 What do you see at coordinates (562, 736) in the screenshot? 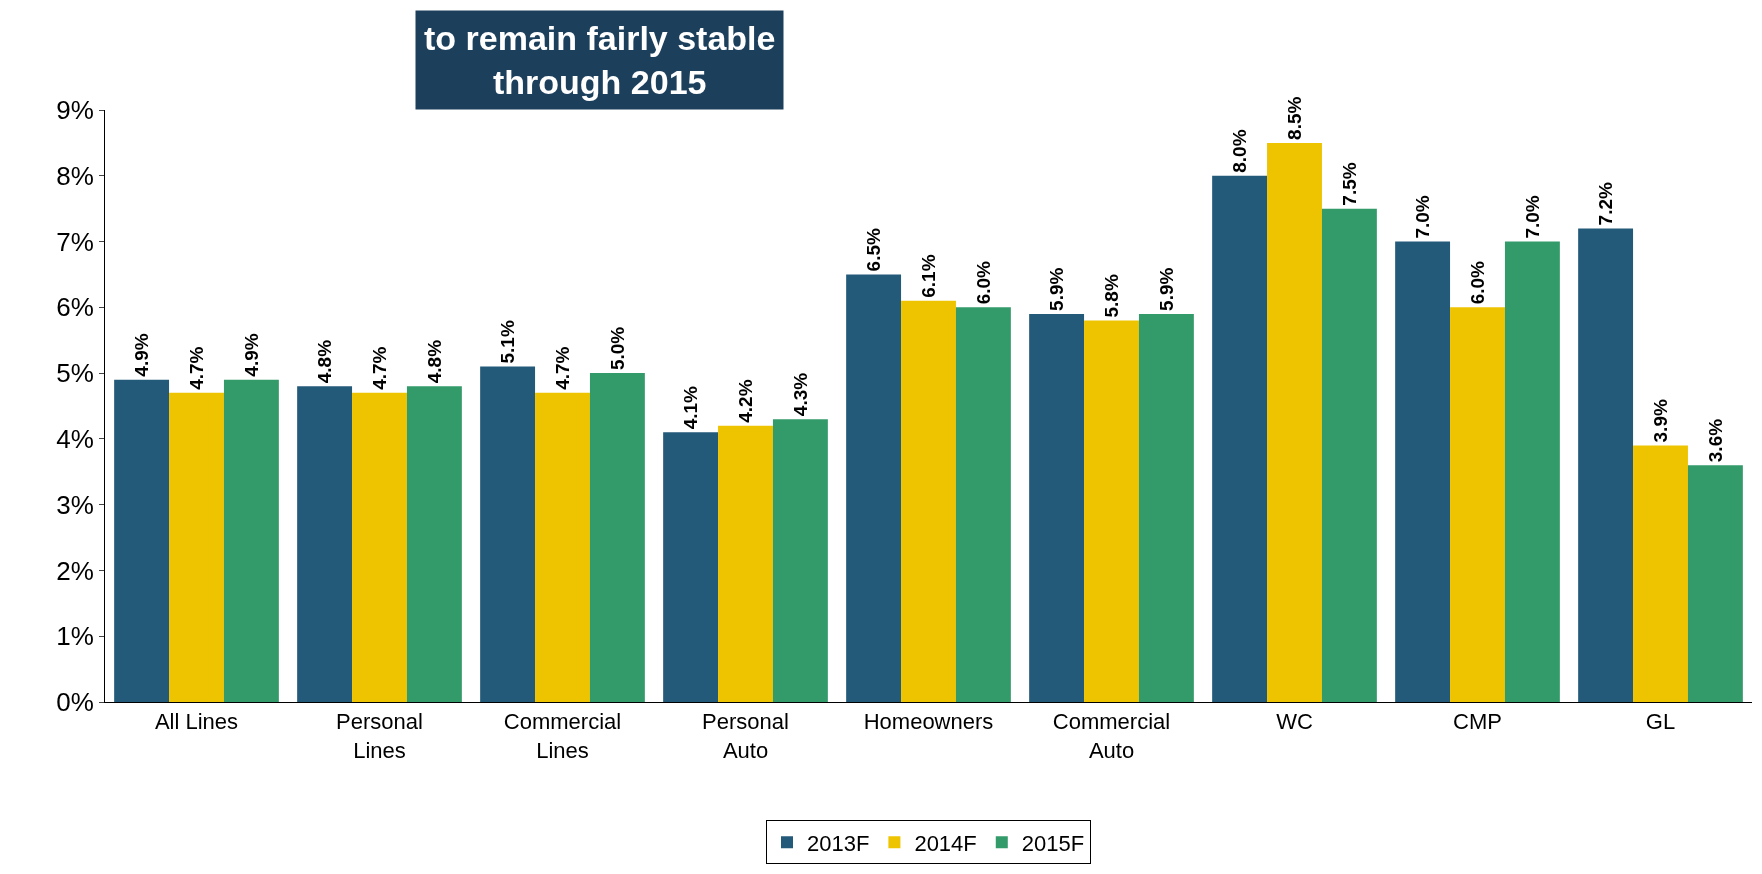
I see `x-tick-label: Commercial Lines` at bounding box center [562, 736].